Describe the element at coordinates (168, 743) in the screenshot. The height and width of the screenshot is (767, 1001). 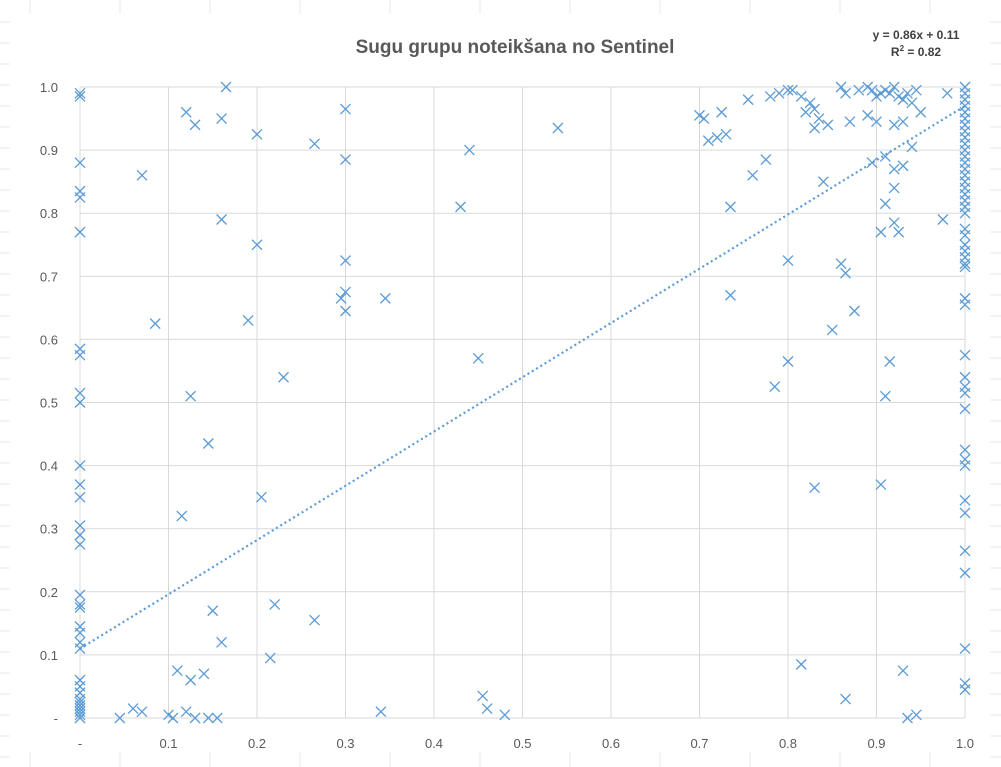
I see `x-tick-label: 0.1` at that location.